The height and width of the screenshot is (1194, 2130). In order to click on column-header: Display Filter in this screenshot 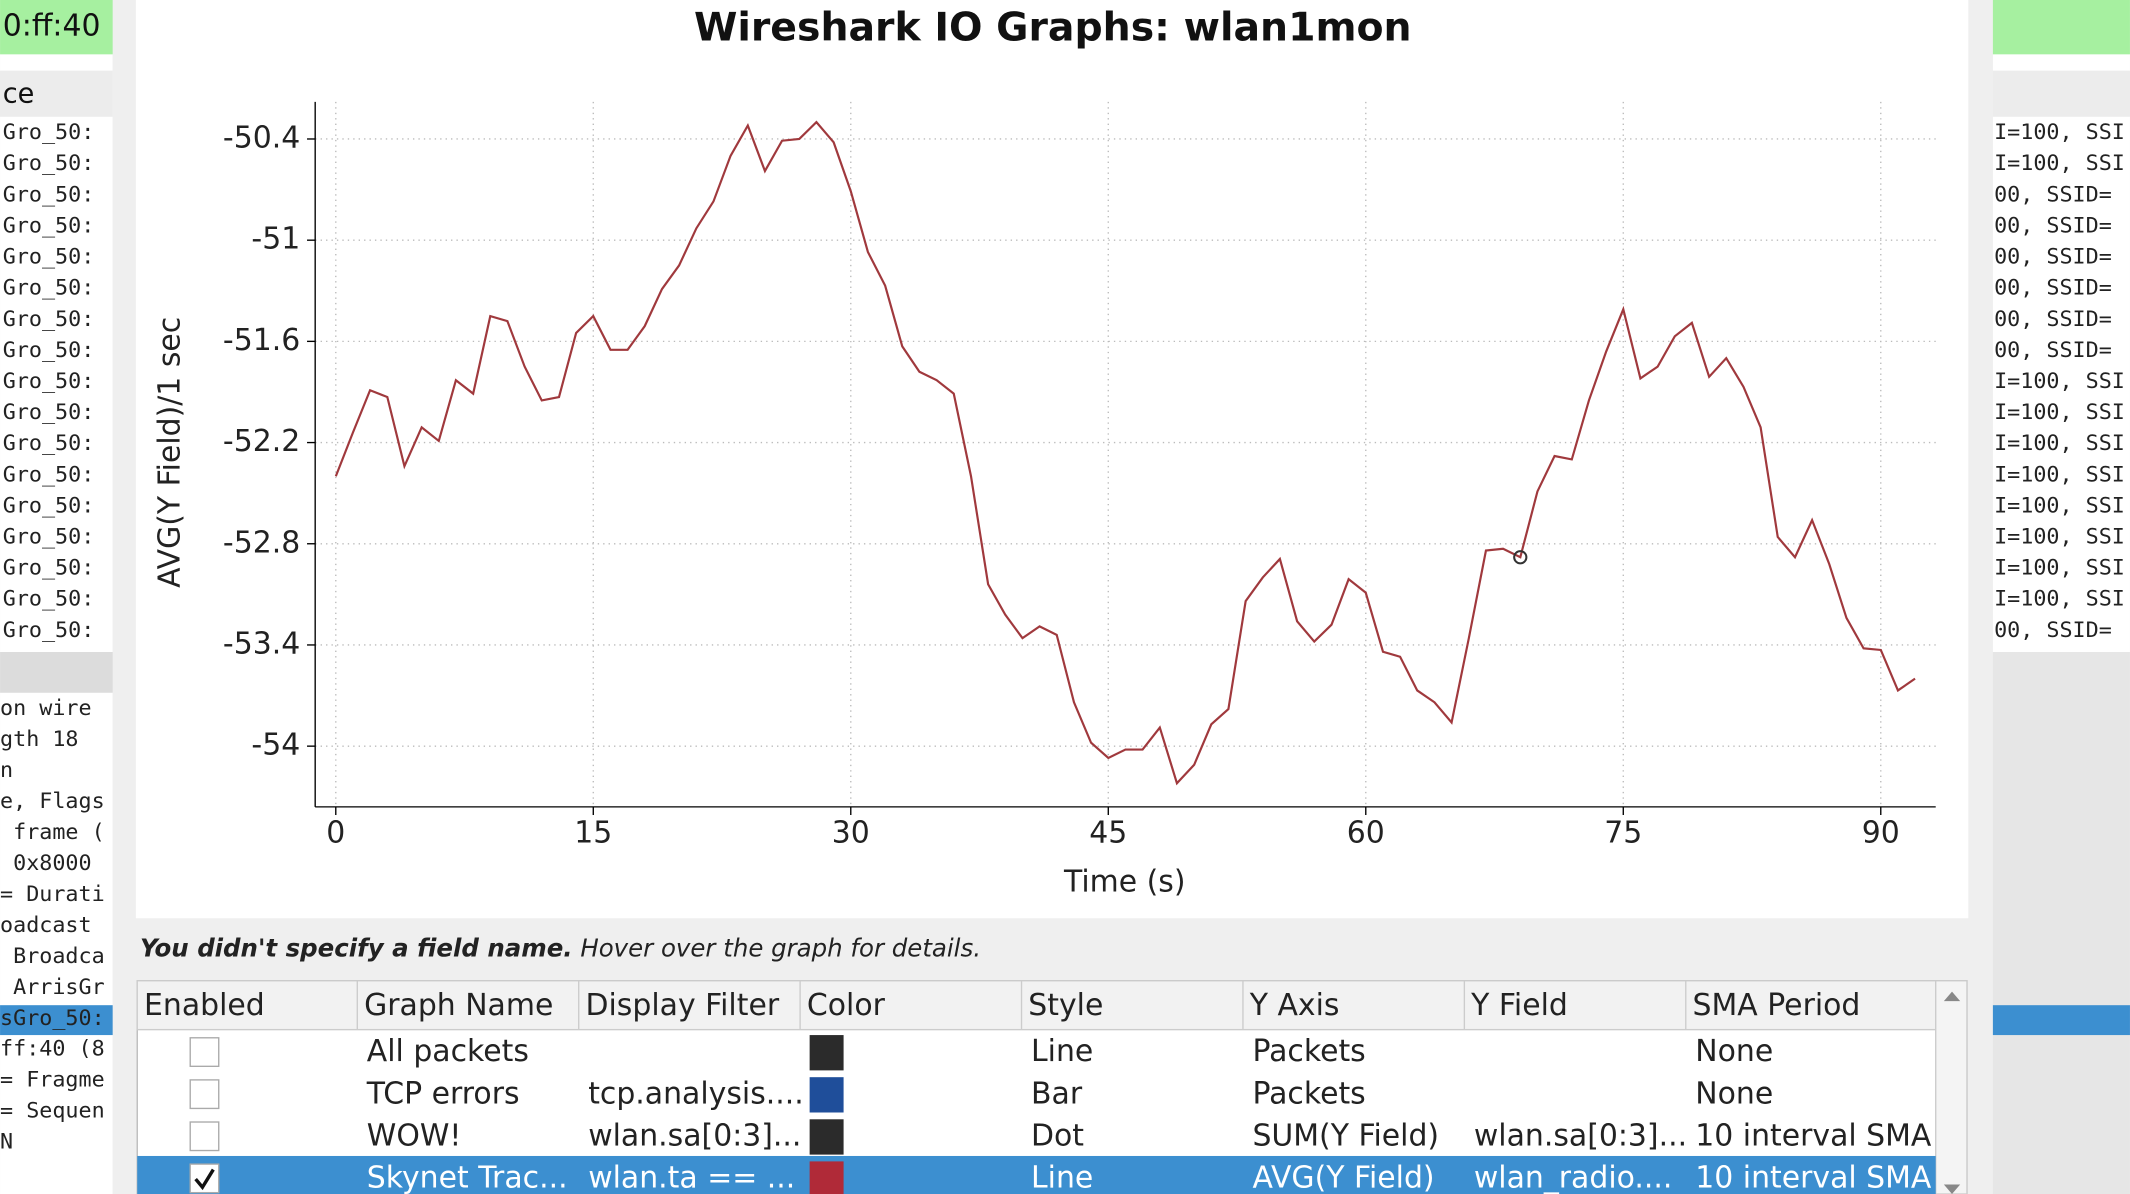, I will do `click(682, 1005)`.